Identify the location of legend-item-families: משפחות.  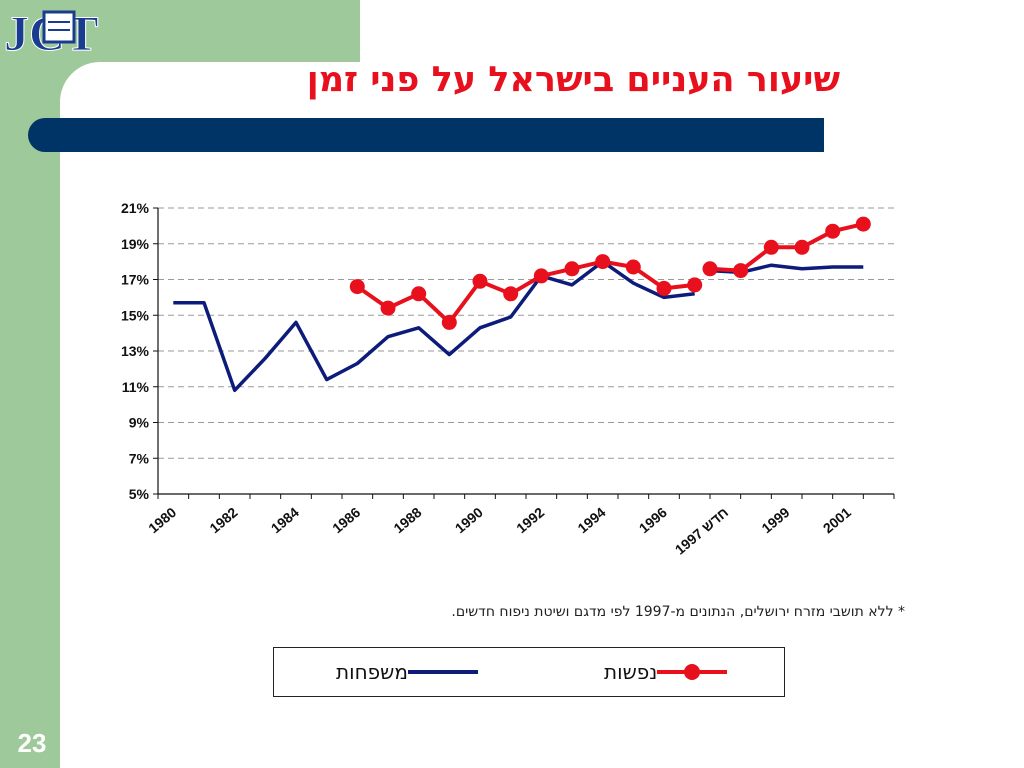
(412, 672).